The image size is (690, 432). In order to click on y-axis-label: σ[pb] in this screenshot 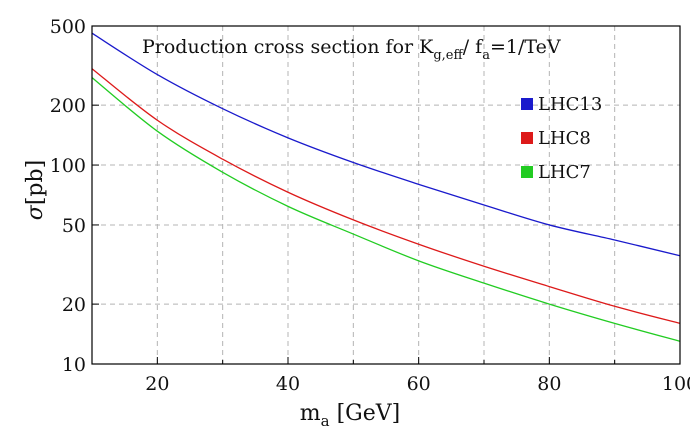, I will do `click(35, 190)`.